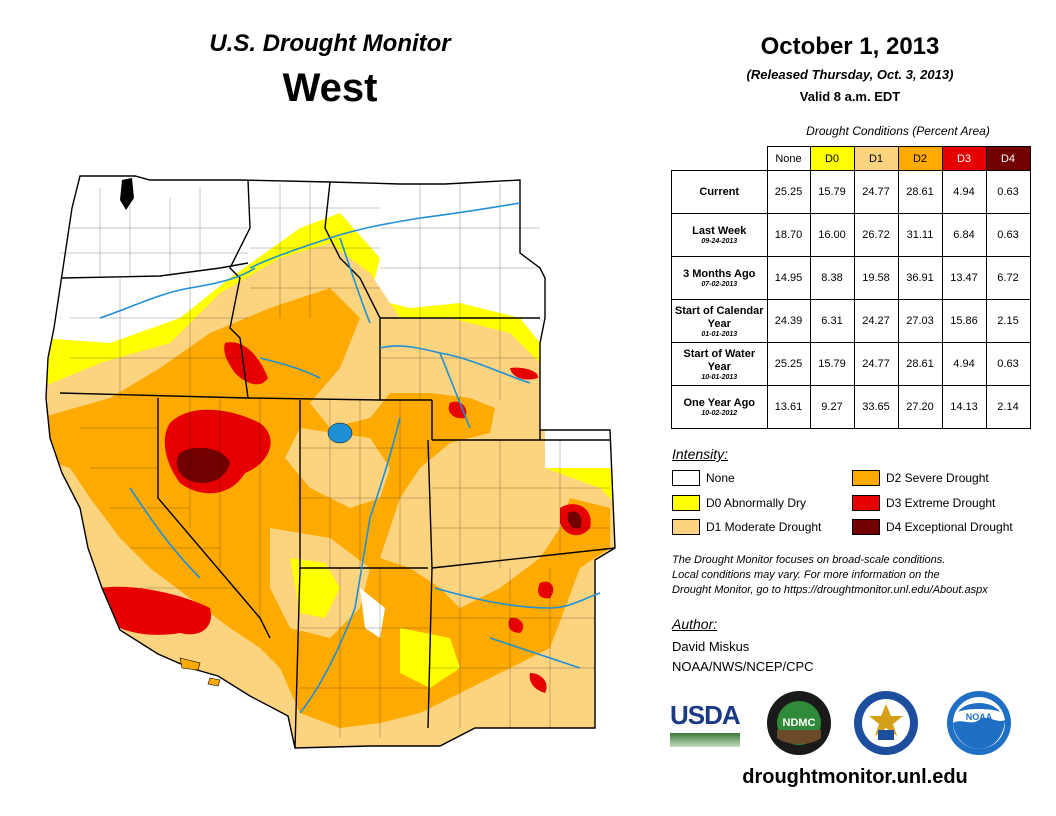 The height and width of the screenshot is (816, 1056). What do you see at coordinates (850, 74) in the screenshot?
I see `release-date: (Released Thursday, Oct. 3, 2013)` at bounding box center [850, 74].